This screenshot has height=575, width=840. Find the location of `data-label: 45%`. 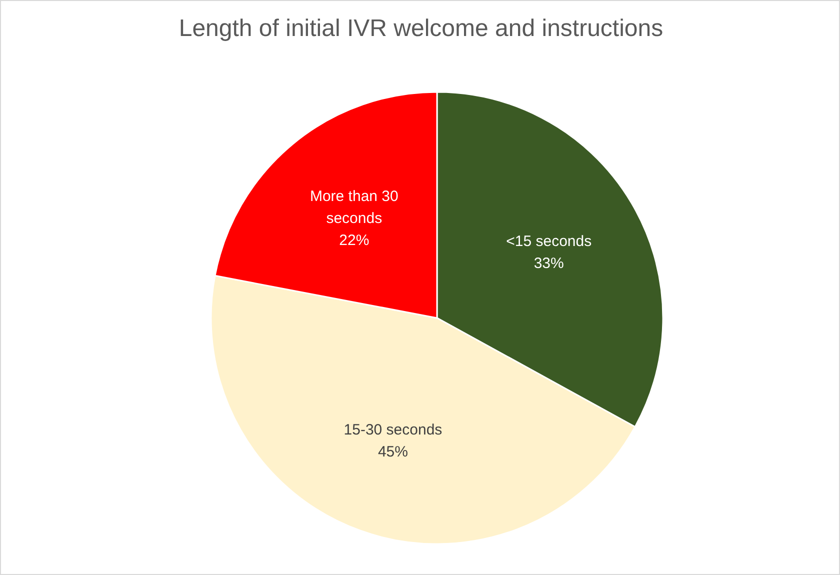

data-label: 45% is located at coordinates (393, 451).